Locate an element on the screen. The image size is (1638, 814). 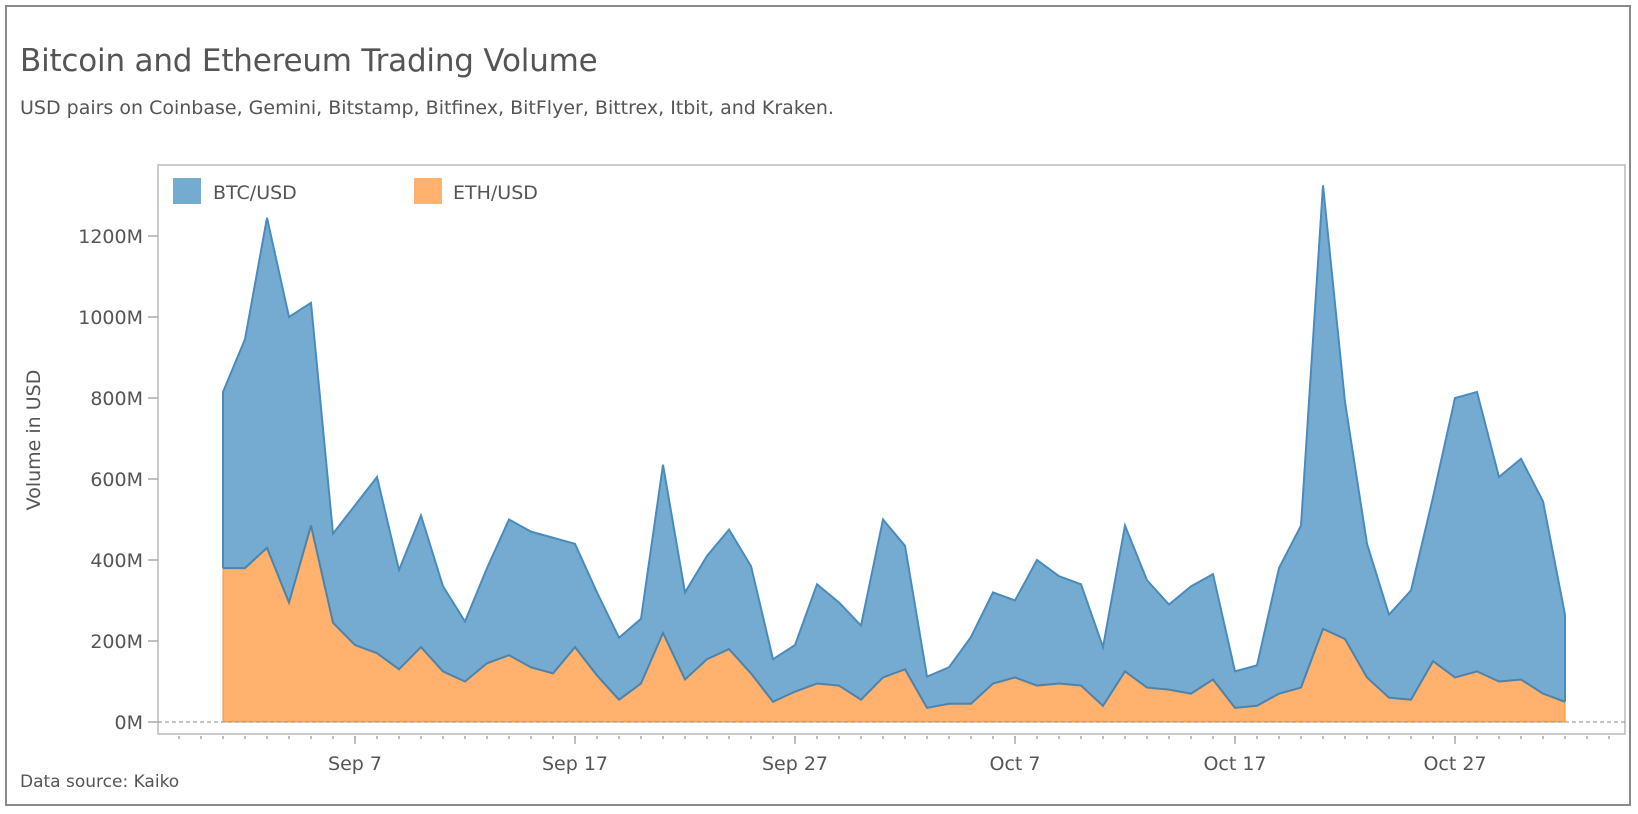
legend-swatch-btc is located at coordinates (187, 191).